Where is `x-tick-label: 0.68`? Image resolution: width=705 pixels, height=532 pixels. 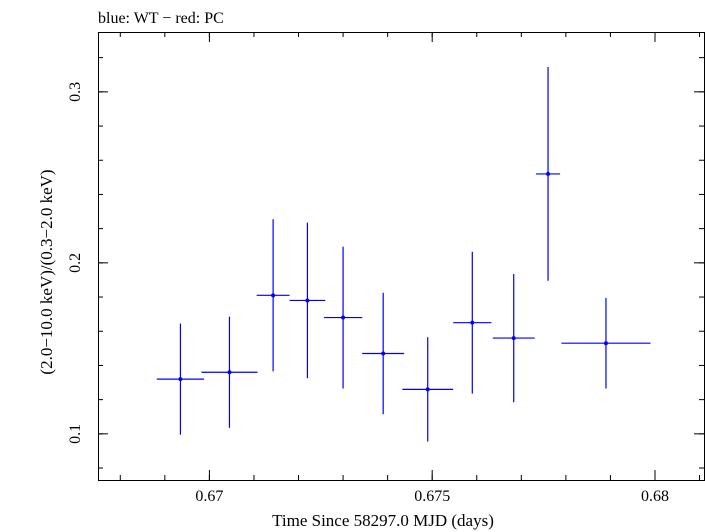 x-tick-label: 0.68 is located at coordinates (655, 496).